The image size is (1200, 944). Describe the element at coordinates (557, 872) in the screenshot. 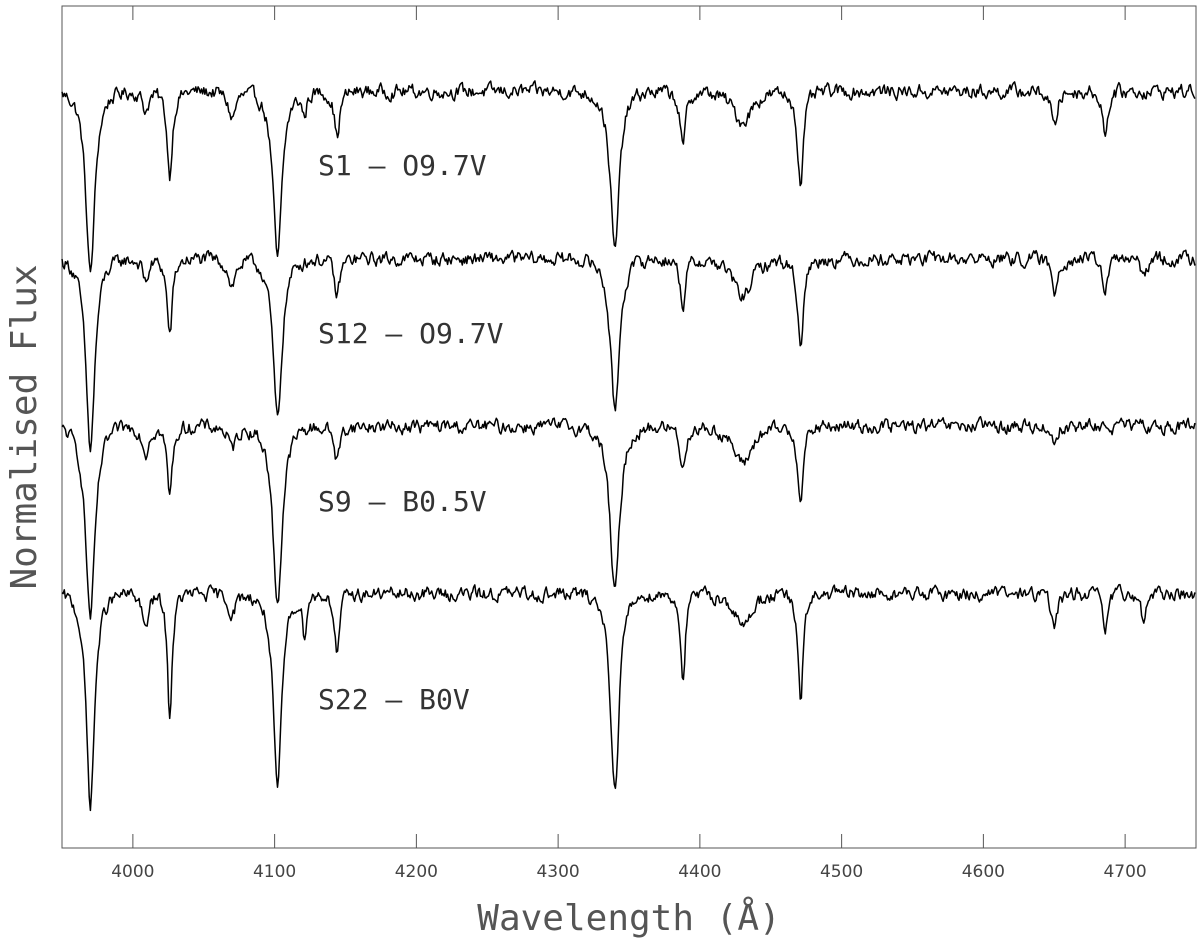

I see `tick-label-4300: 4300` at that location.